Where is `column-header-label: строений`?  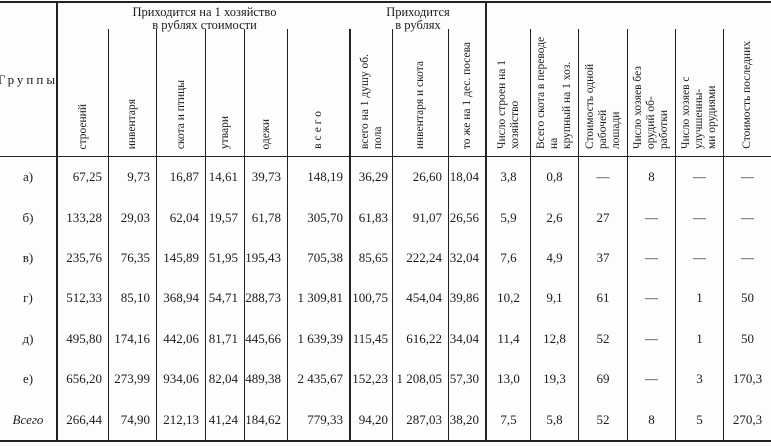 column-header-label: строений is located at coordinates (82, 126).